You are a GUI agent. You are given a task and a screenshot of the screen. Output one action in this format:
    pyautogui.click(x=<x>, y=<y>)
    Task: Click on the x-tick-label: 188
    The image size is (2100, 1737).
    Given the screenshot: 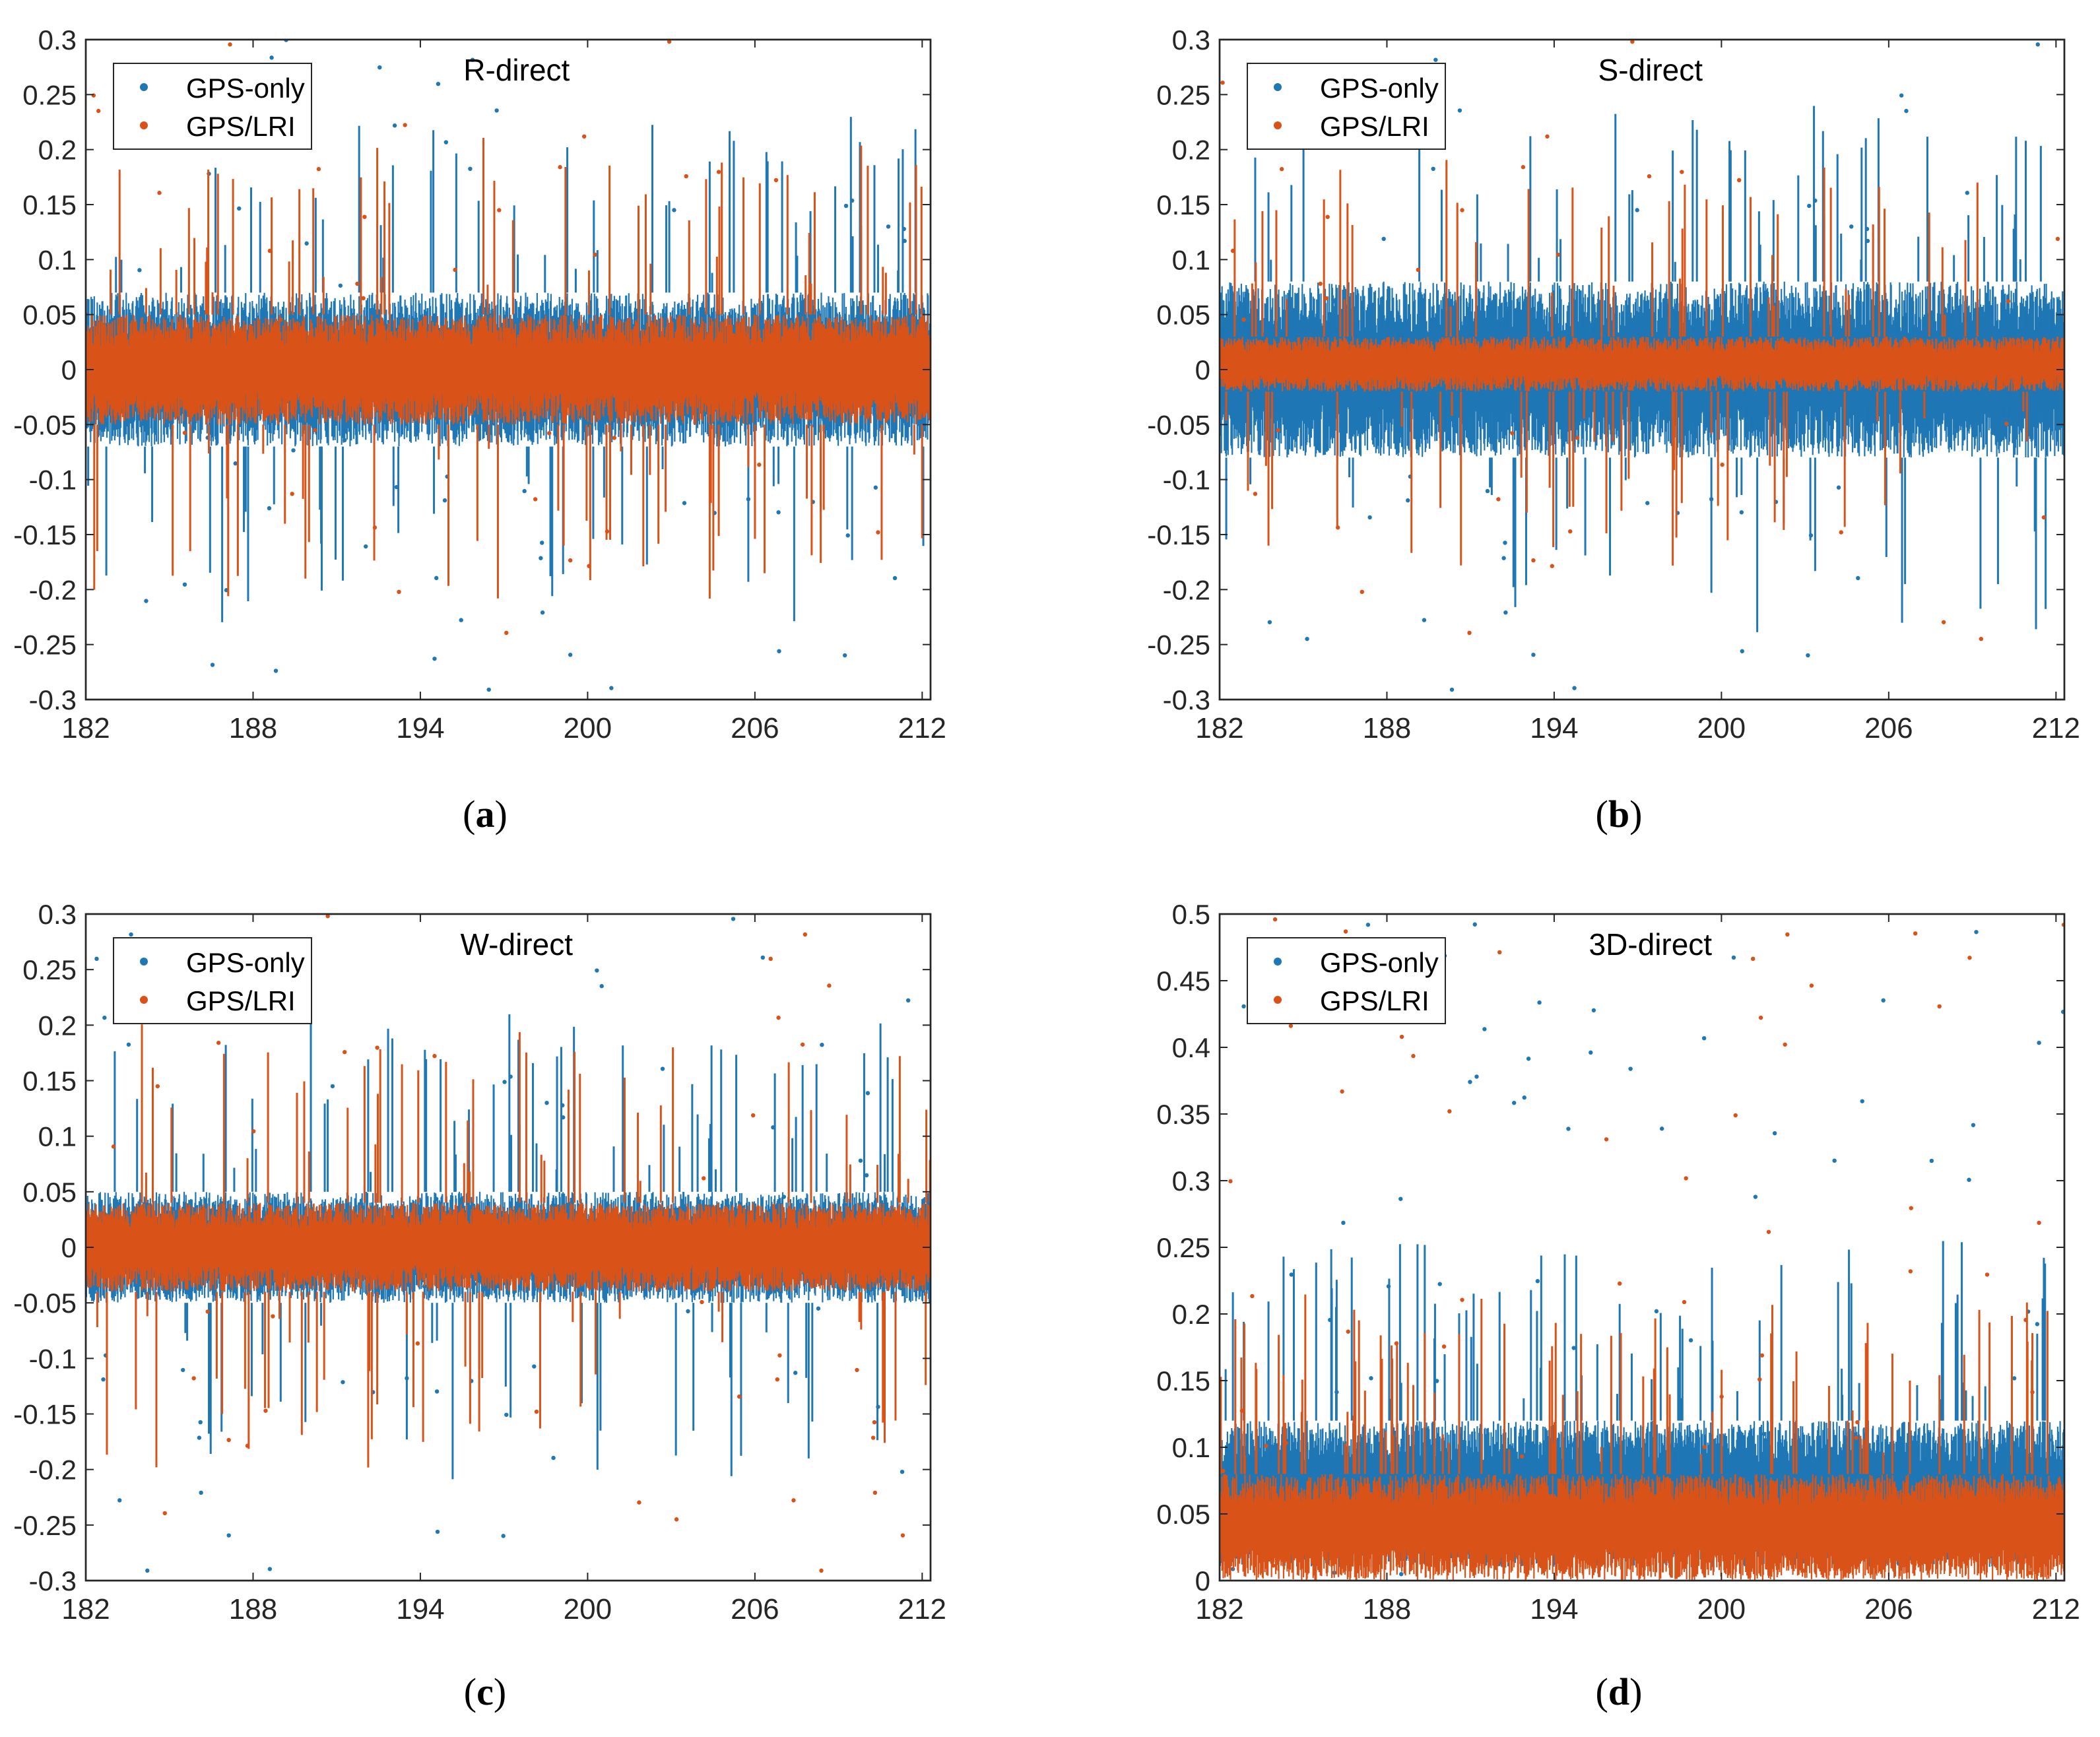 What is the action you would take?
    pyautogui.click(x=253, y=728)
    